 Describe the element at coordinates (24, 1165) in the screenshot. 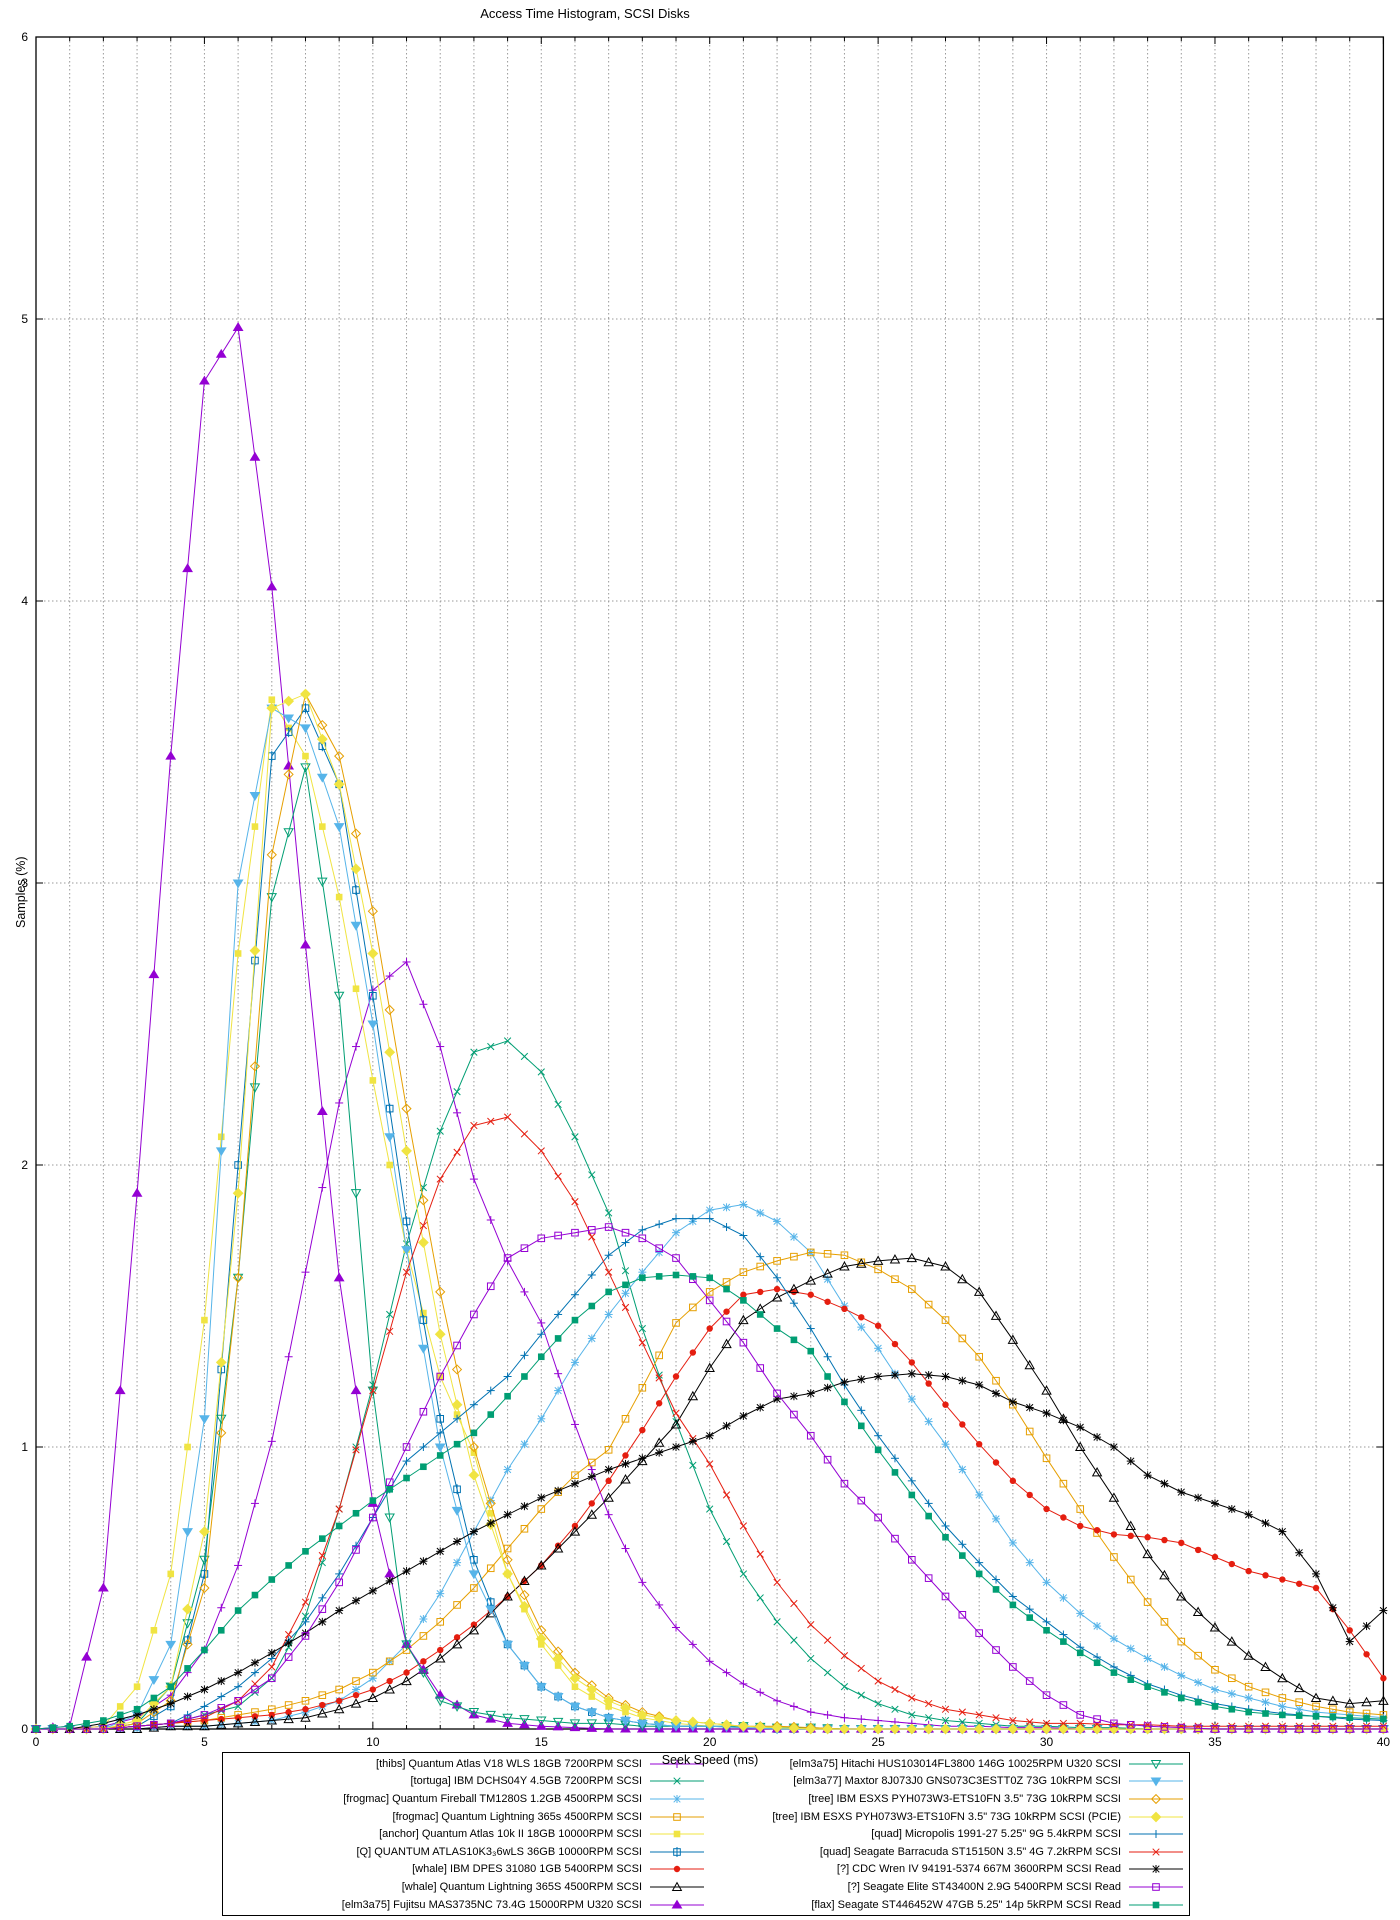

I see `y-tick-label: 2` at that location.